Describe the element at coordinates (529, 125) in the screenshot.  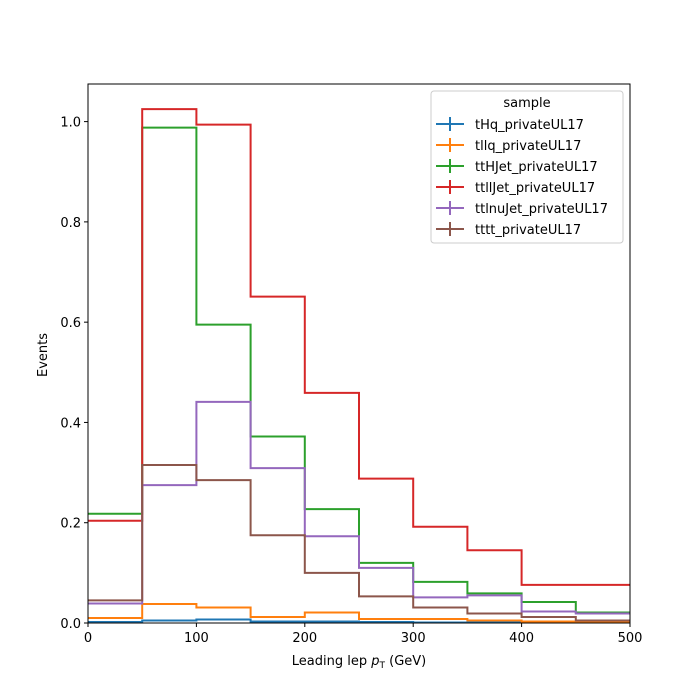
I see `legend-label: tHq_privateUL17` at that location.